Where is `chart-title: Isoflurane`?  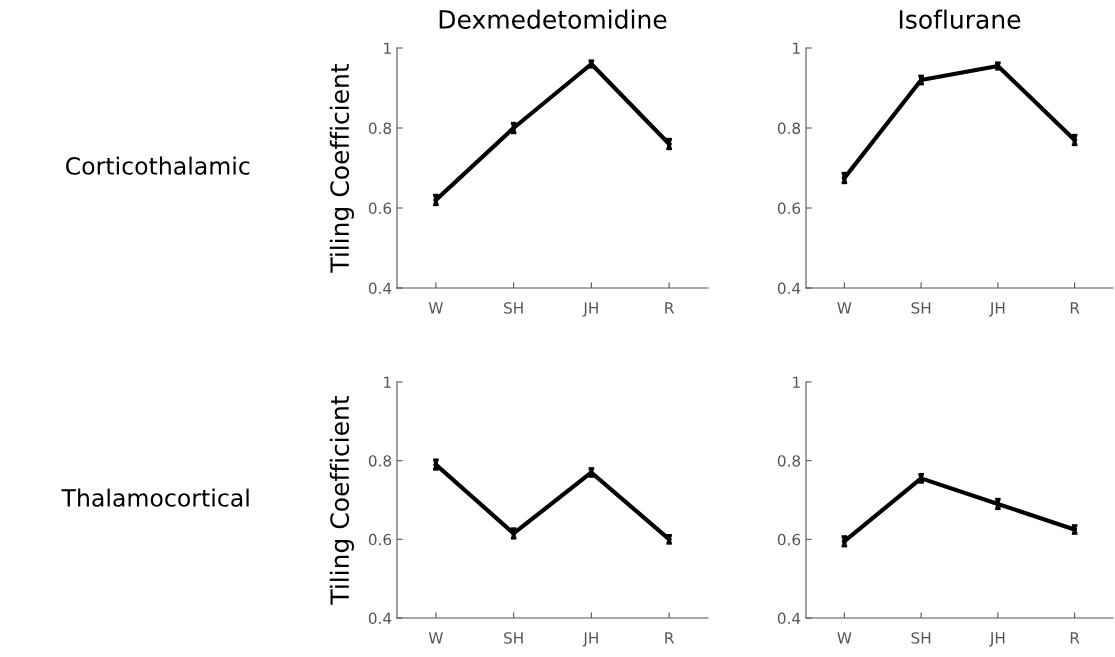 chart-title: Isoflurane is located at coordinates (960, 19).